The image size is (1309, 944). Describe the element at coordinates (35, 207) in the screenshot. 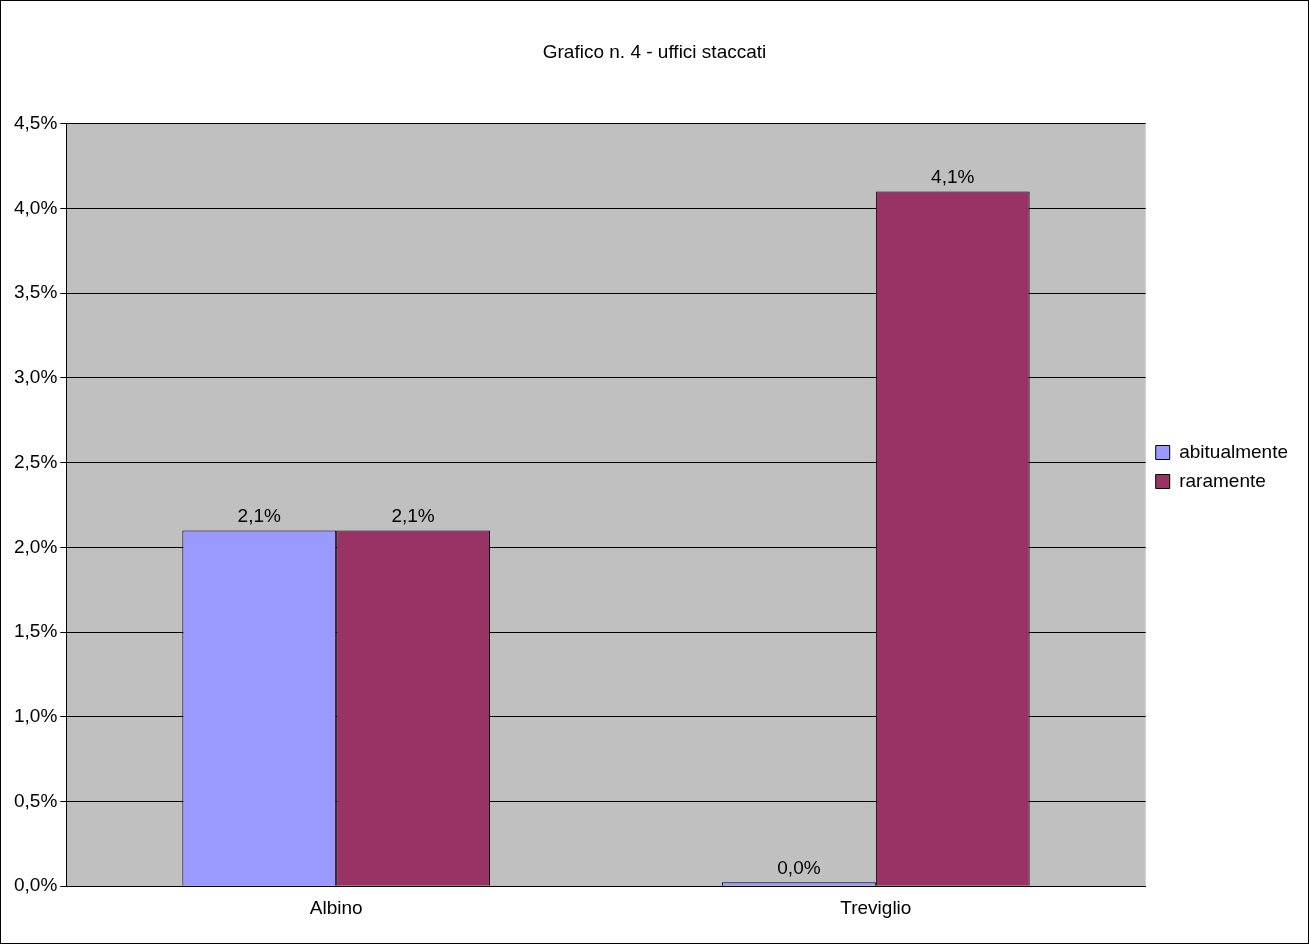

I see `y-tick-label: 4,0%` at that location.